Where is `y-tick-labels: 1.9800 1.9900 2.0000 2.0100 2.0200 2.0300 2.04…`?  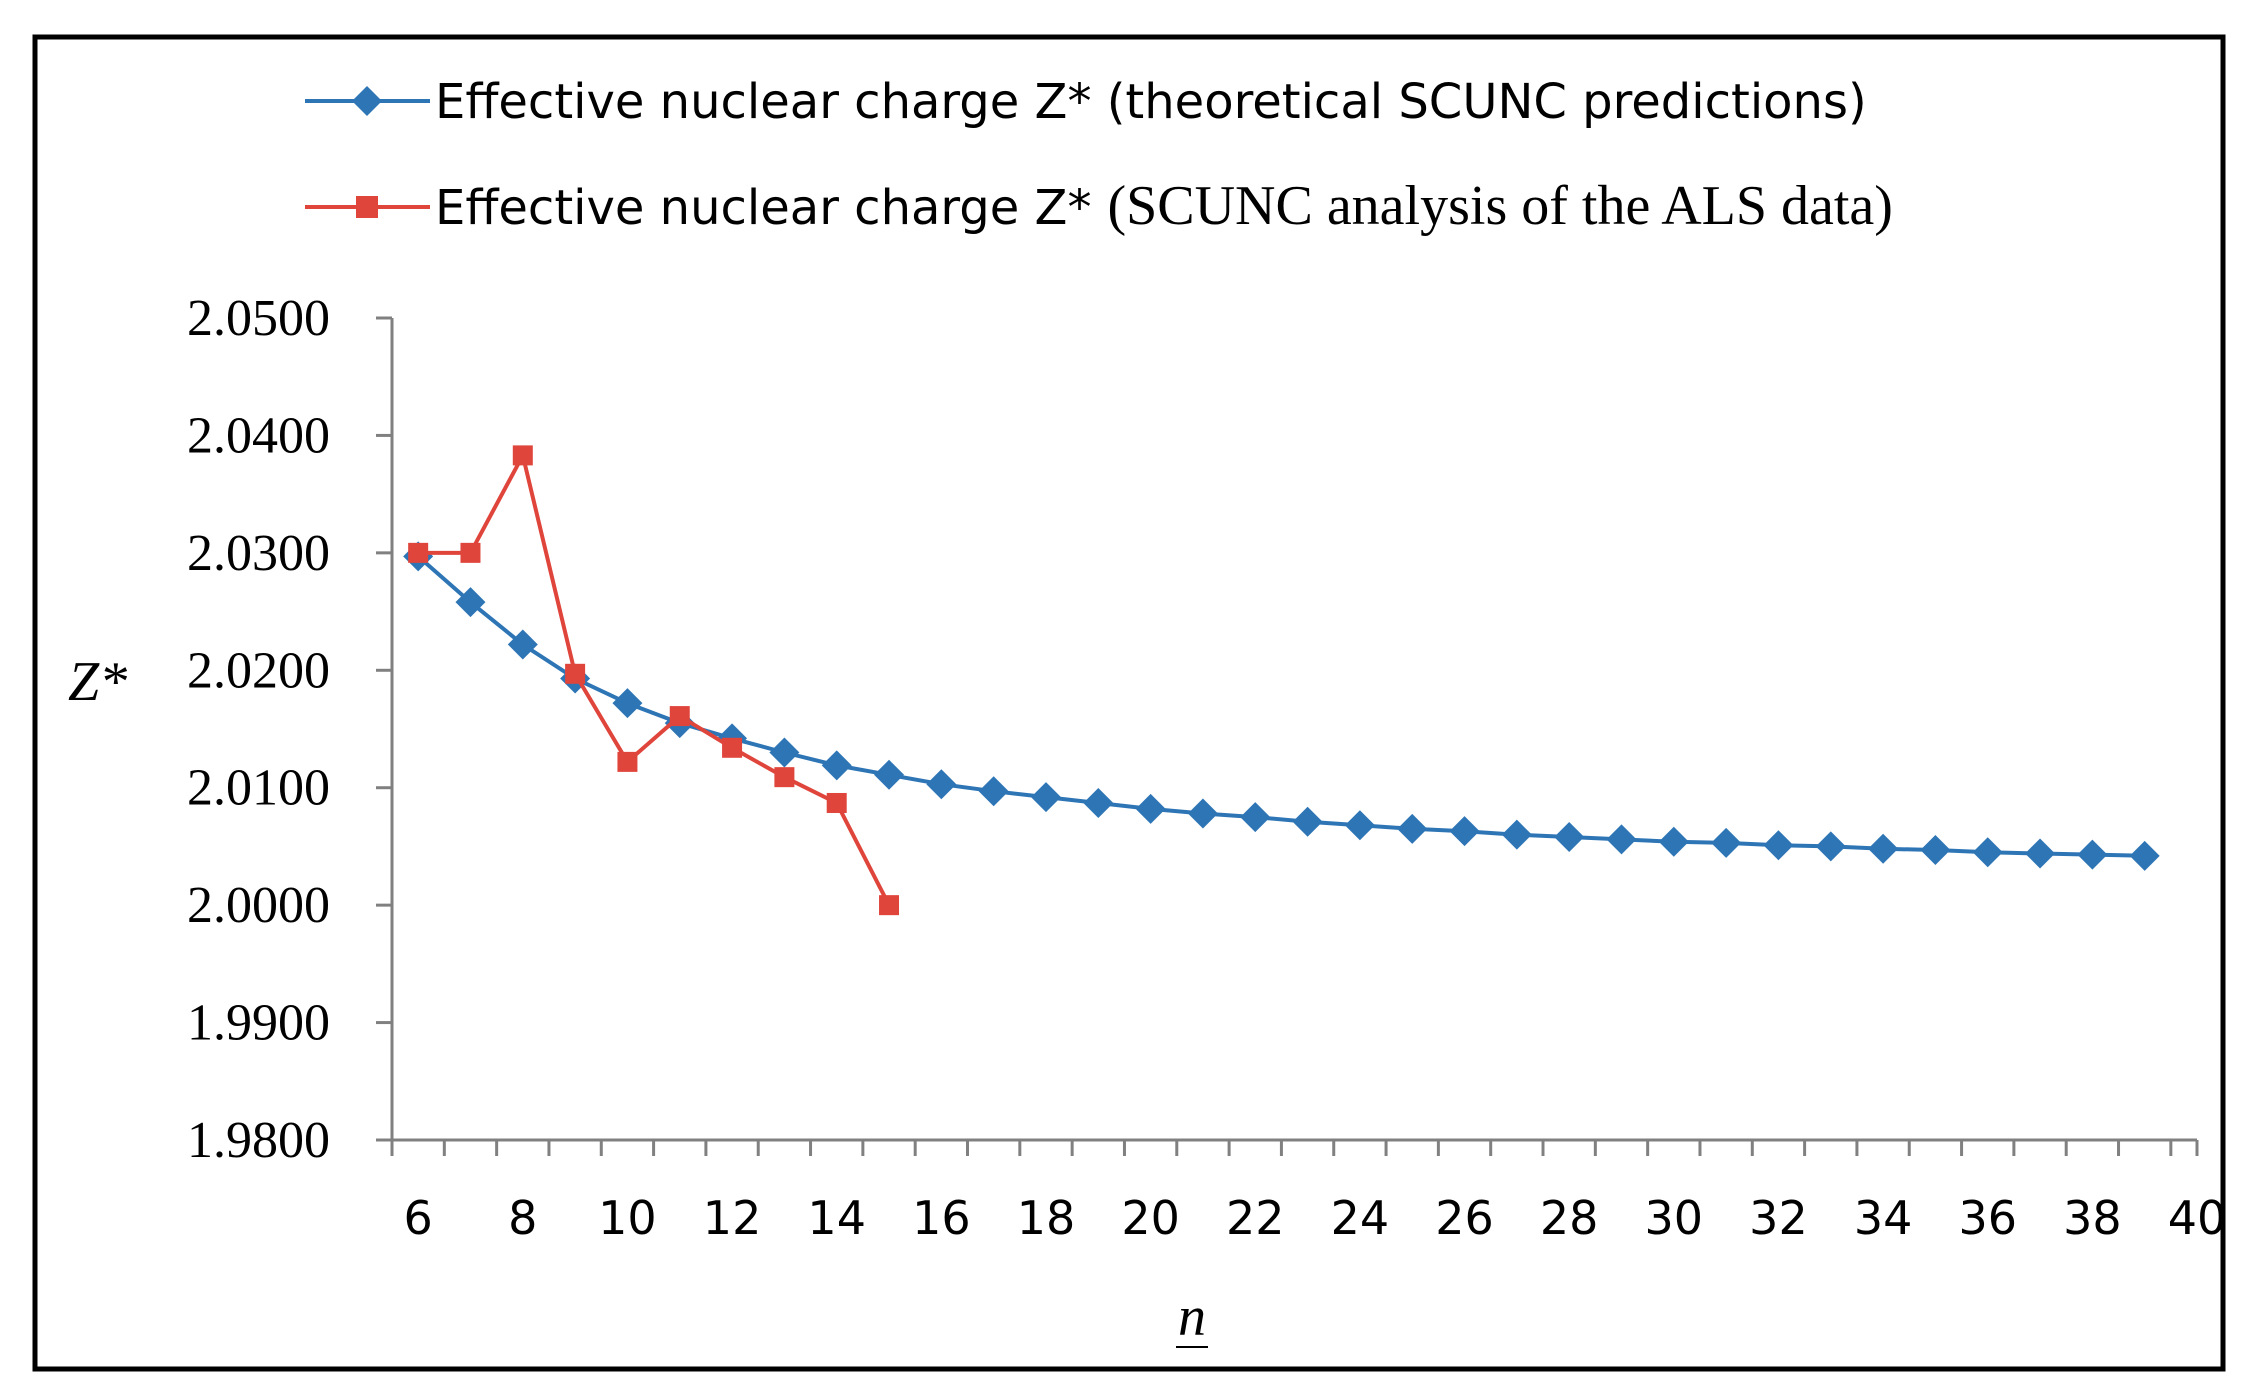 y-tick-labels: 1.9800 1.9900 2.0000 2.0100 2.0200 2.0300 2.04… is located at coordinates (258, 729).